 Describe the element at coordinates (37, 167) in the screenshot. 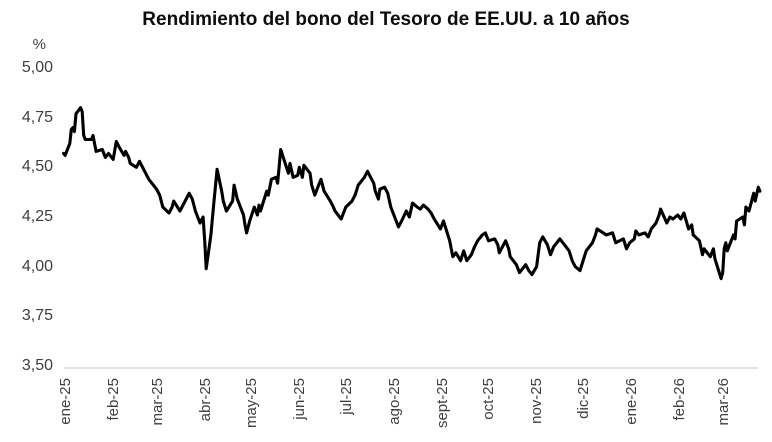

I see `y-tick-label: 4,50` at that location.